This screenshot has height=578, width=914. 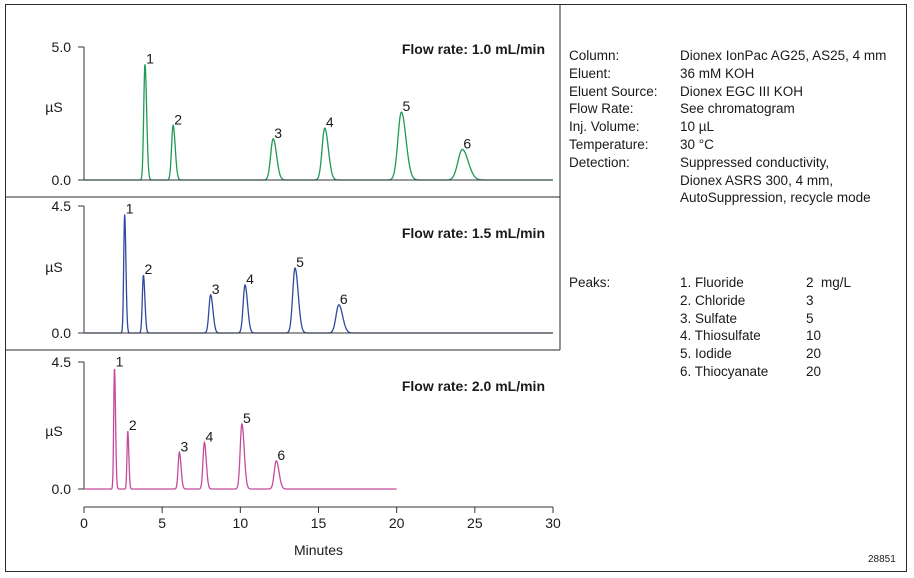 What do you see at coordinates (706, 354) in the screenshot?
I see `peak-name: 5. Iodide` at bounding box center [706, 354].